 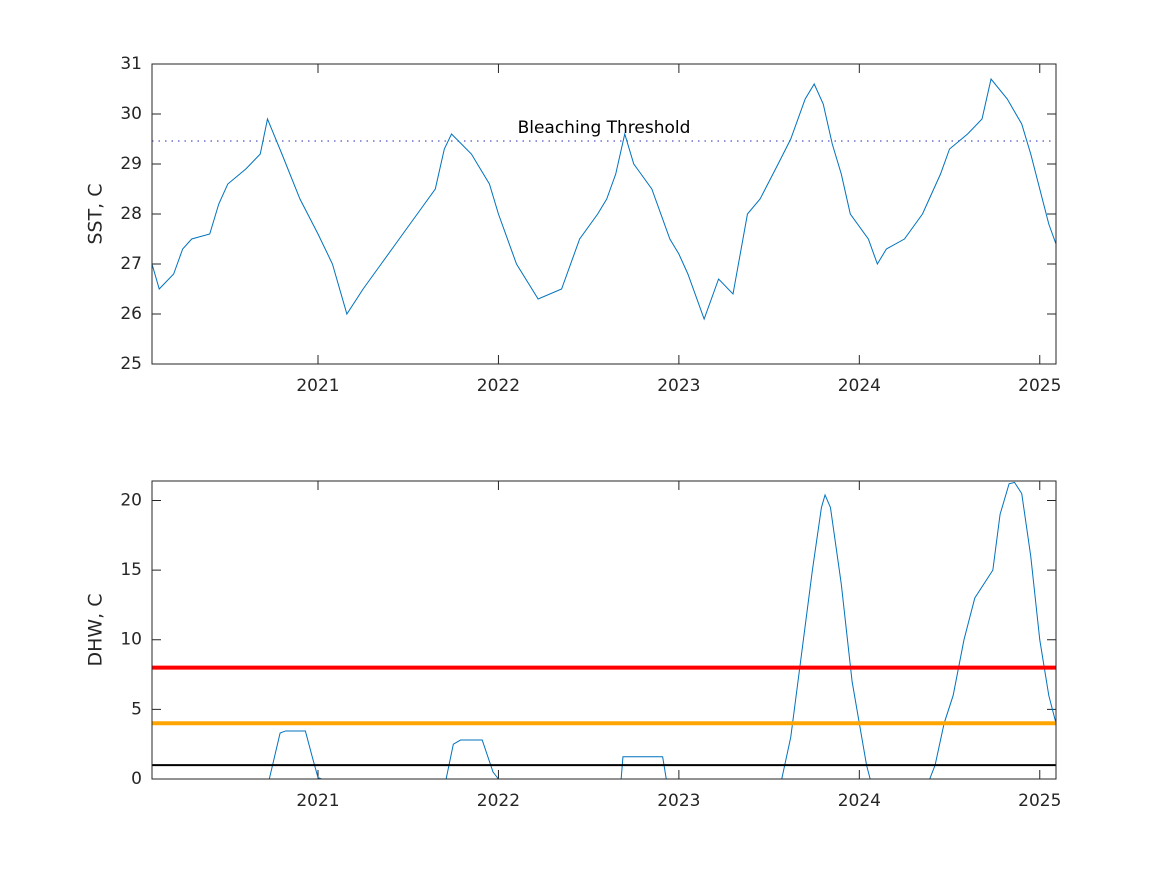 I want to click on y-tick-label: 28, so click(x=131, y=214).